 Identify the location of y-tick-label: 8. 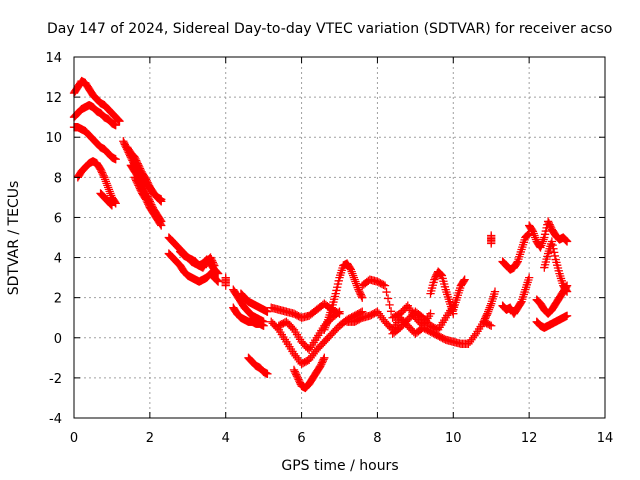
(58, 178).